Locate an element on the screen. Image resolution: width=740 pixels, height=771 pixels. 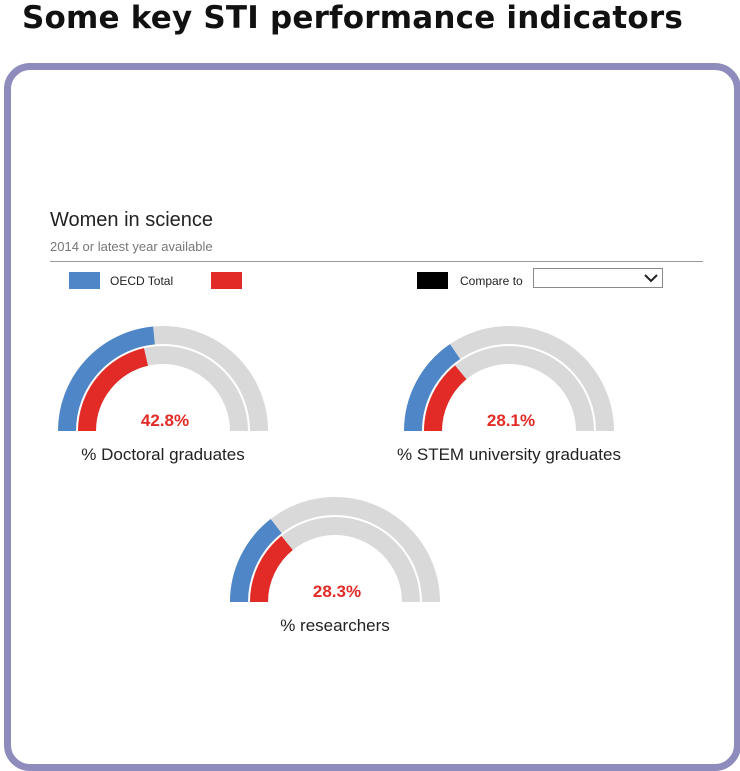
legend-label-oecd: OECD Total is located at coordinates (142, 281).